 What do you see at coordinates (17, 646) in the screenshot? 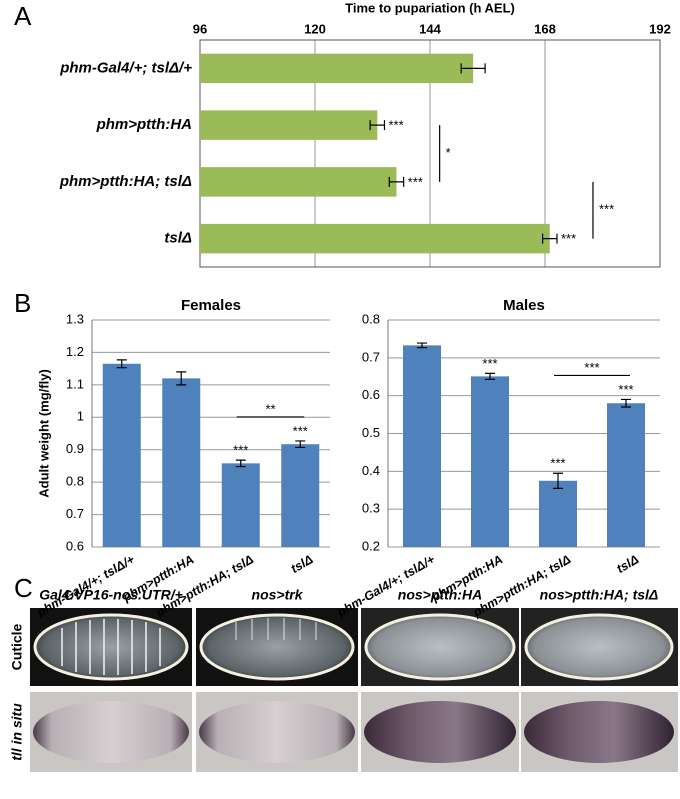
I see `row-label: Cuticle` at bounding box center [17, 646].